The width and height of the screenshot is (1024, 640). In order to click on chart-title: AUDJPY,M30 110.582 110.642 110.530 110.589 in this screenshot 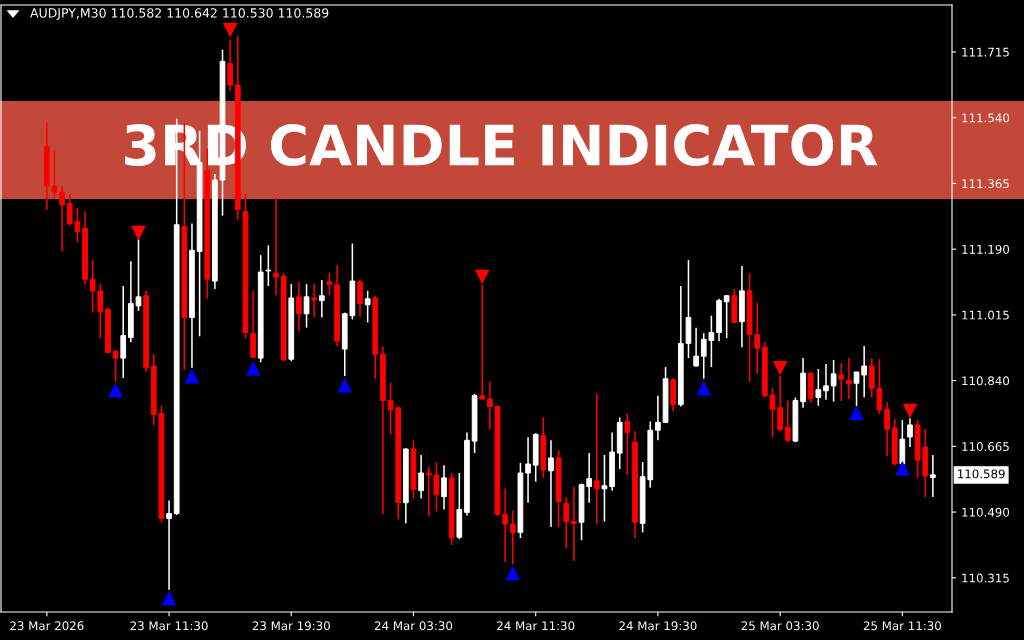, I will do `click(179, 14)`.